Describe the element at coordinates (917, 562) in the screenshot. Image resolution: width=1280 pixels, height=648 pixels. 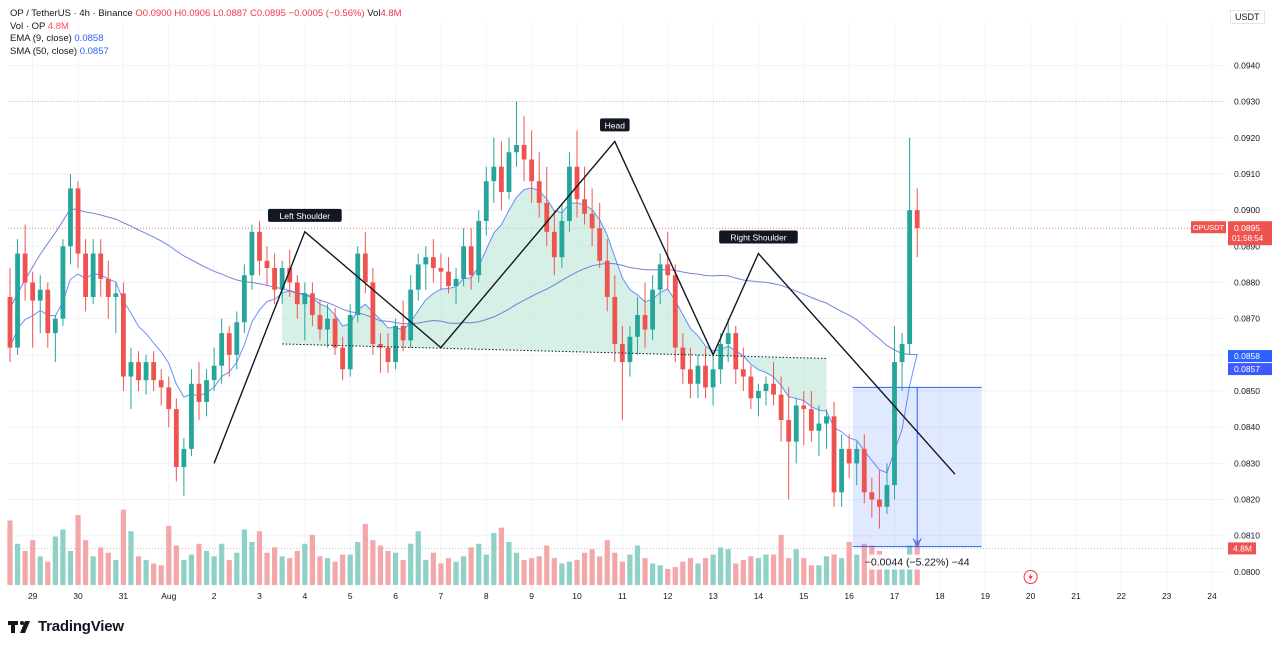
I see `measure-label-bg` at that location.